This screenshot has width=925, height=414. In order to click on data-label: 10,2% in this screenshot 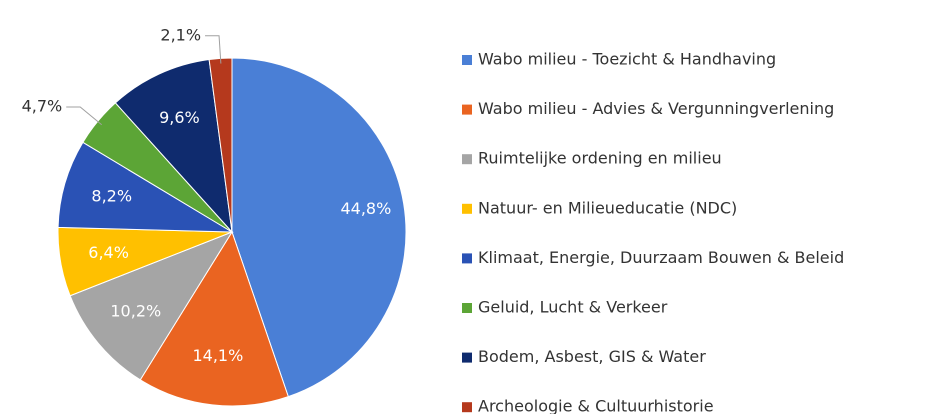, I will do `click(135, 311)`.